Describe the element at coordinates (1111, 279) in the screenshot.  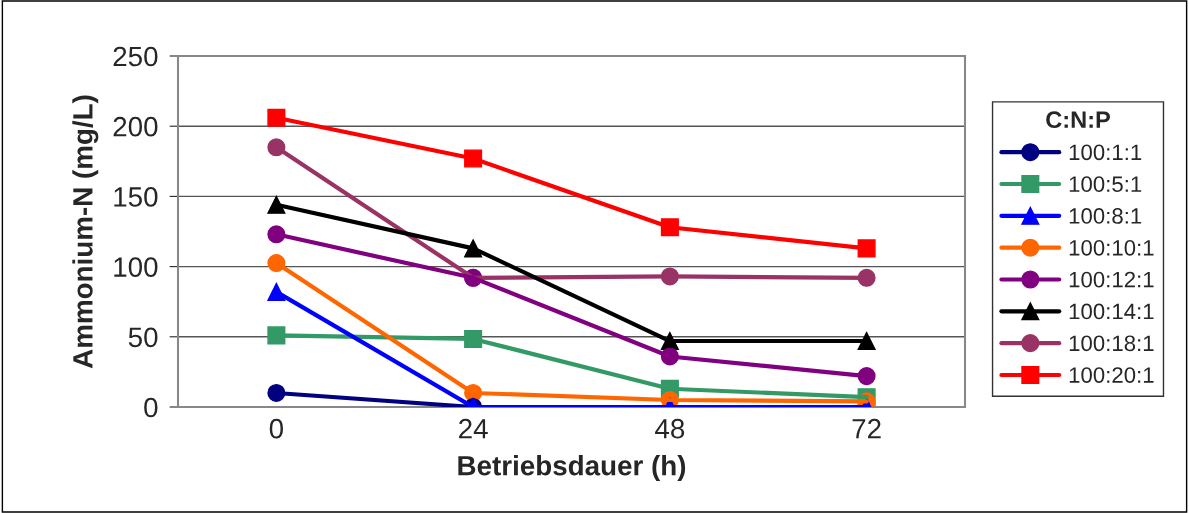
I see `legend-label: 100:12:1` at that location.